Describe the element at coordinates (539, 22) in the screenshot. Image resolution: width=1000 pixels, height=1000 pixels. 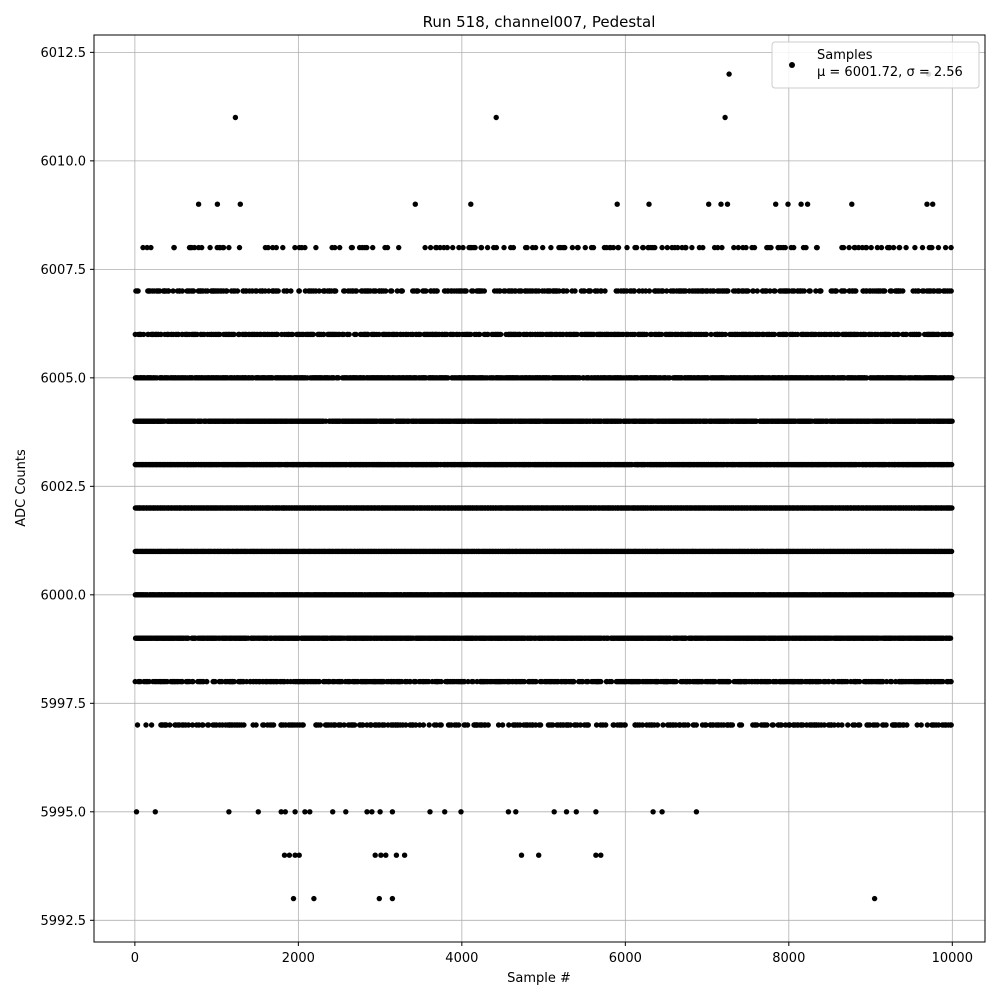
I see `chart-title: Run 518, channel007, Pedestal` at that location.